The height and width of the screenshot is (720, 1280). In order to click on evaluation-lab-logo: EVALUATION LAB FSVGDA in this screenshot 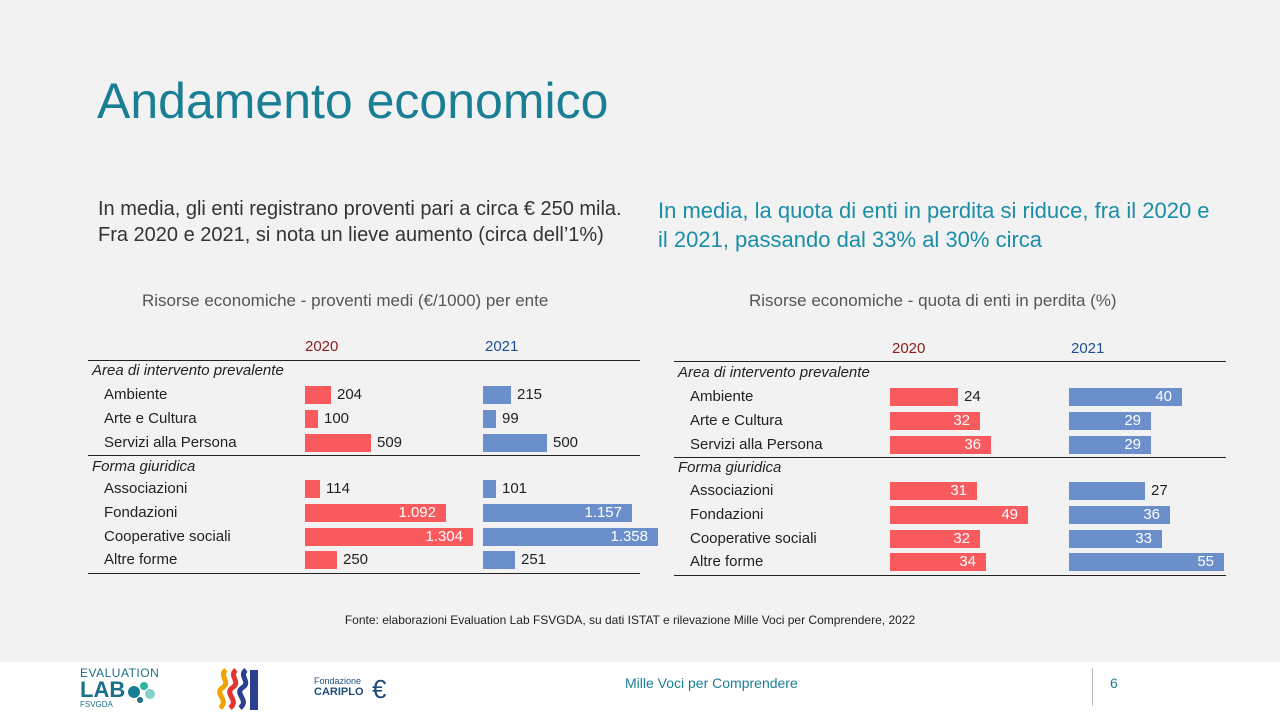, I will do `click(119, 687)`.